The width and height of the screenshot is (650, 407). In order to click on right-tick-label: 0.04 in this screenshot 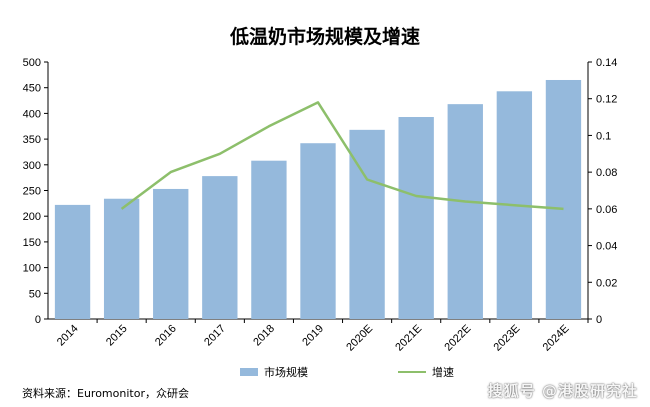, I will do `click(606, 247)`.